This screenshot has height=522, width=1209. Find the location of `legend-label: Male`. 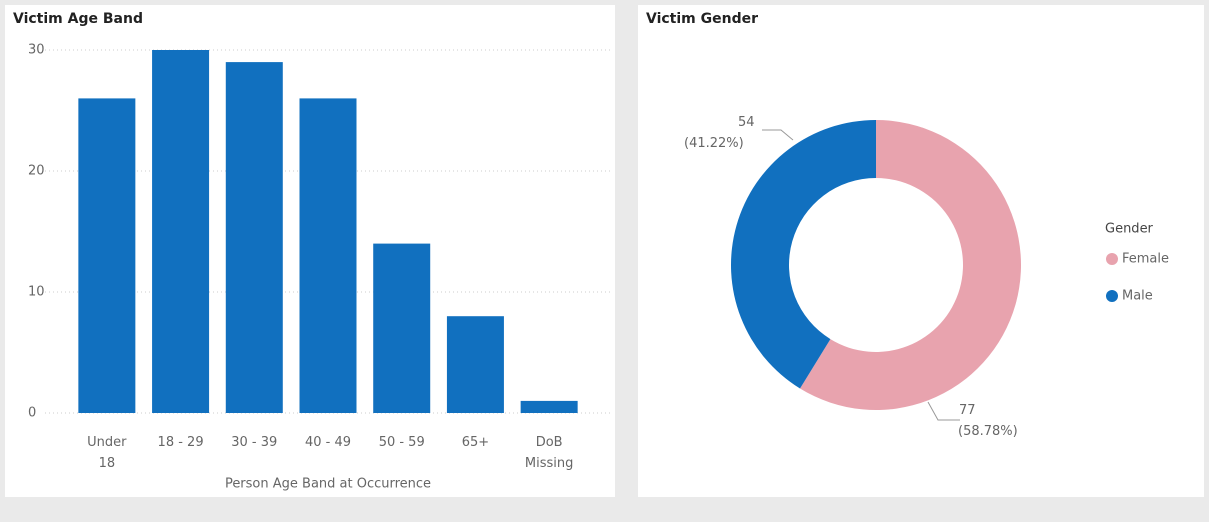

legend-label: Male is located at coordinates (1137, 296).